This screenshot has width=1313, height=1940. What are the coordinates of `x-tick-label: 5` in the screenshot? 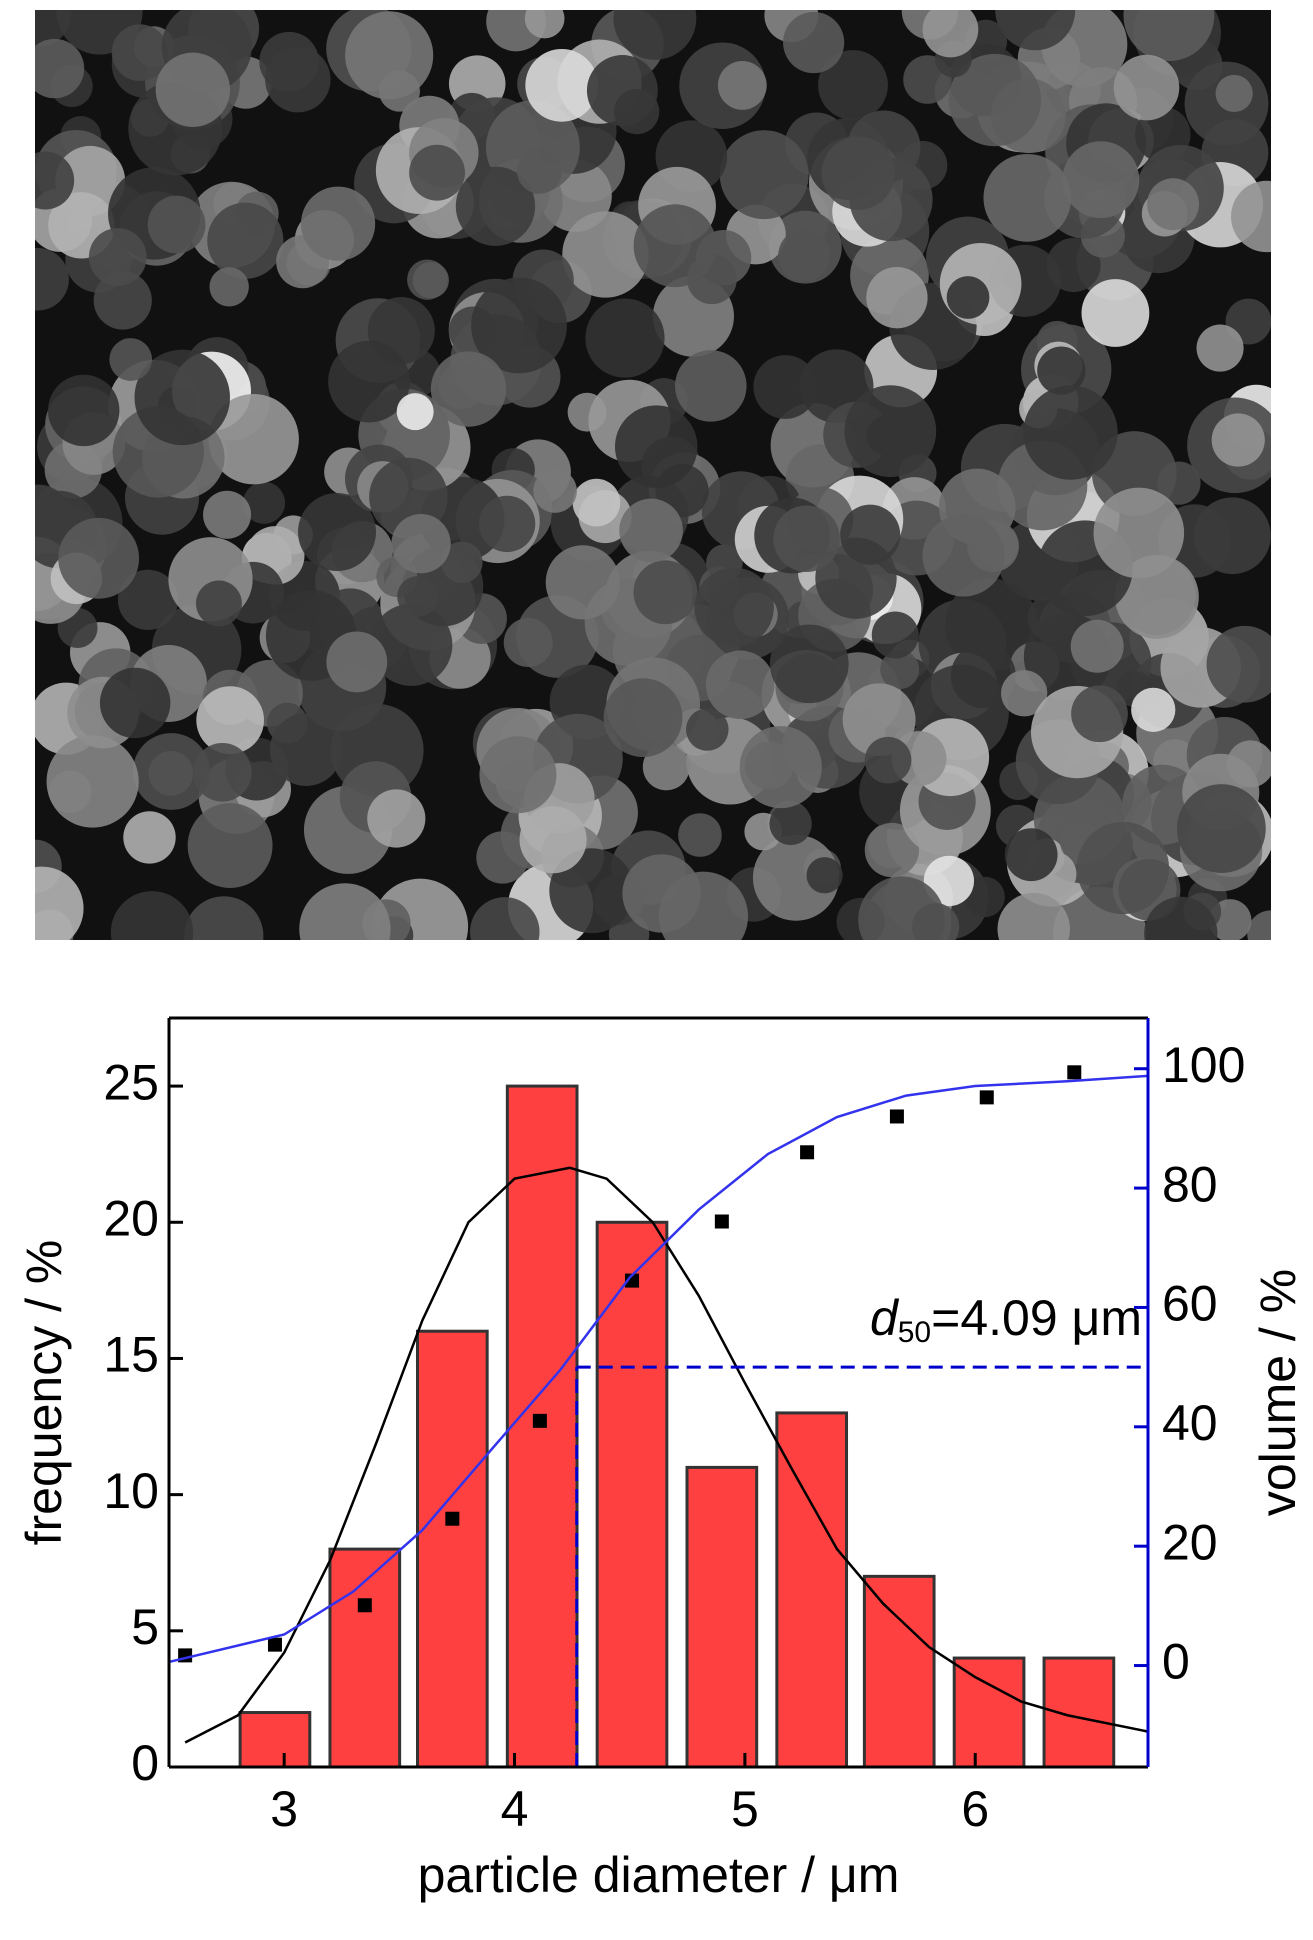 It's located at (745, 1809).